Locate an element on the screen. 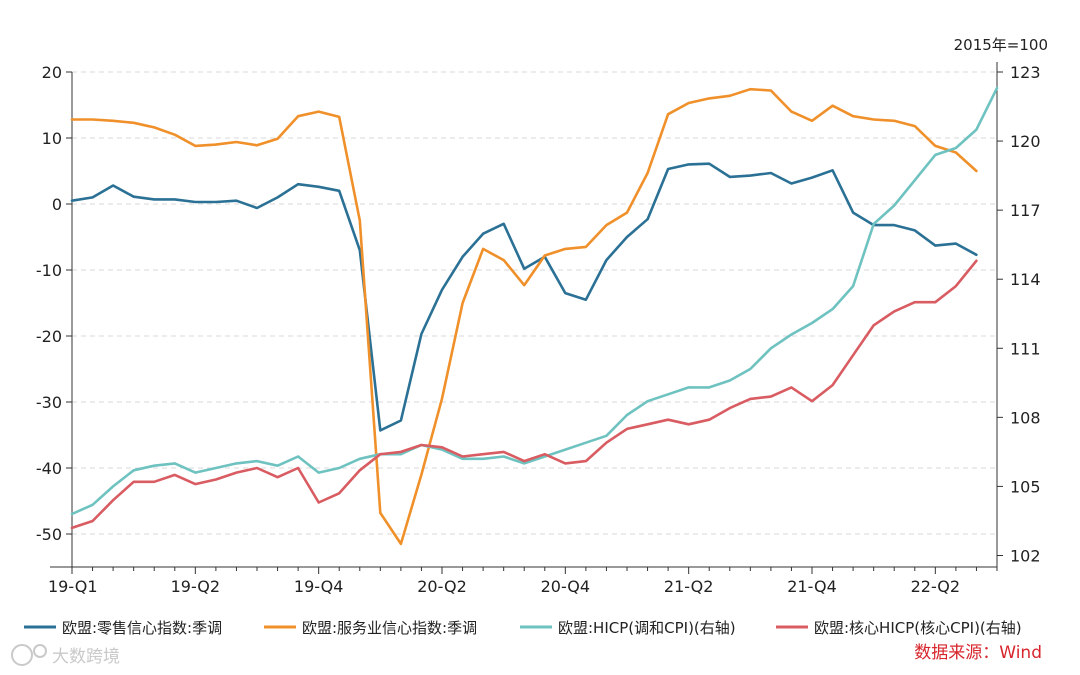 The image size is (1080, 675). right-tick-label: 120 is located at coordinates (1025, 141).